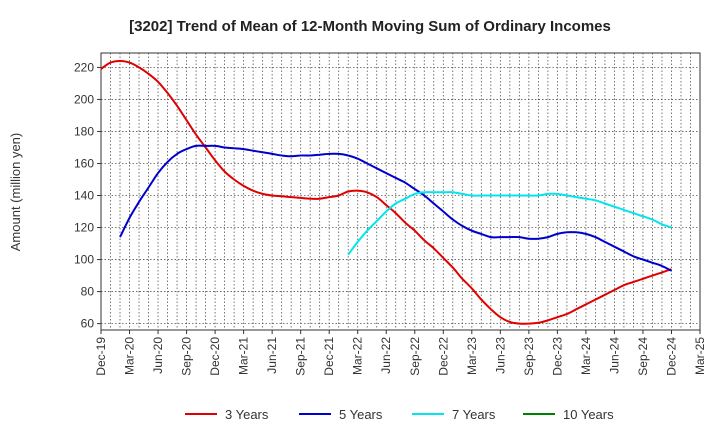 Image resolution: width=720 pixels, height=440 pixels. Describe the element at coordinates (88, 324) in the screenshot. I see `y-tick-label: 60` at that location.